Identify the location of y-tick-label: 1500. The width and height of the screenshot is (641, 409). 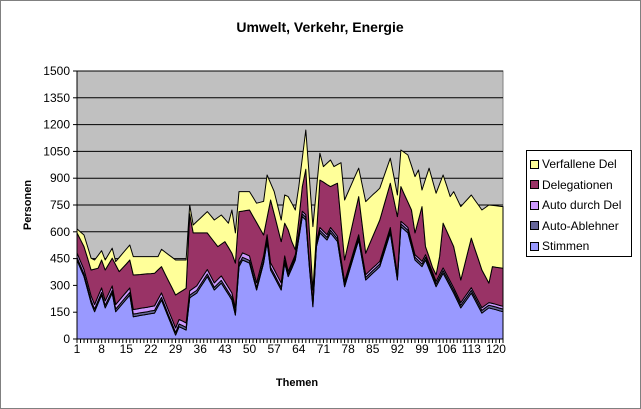
(56, 71).